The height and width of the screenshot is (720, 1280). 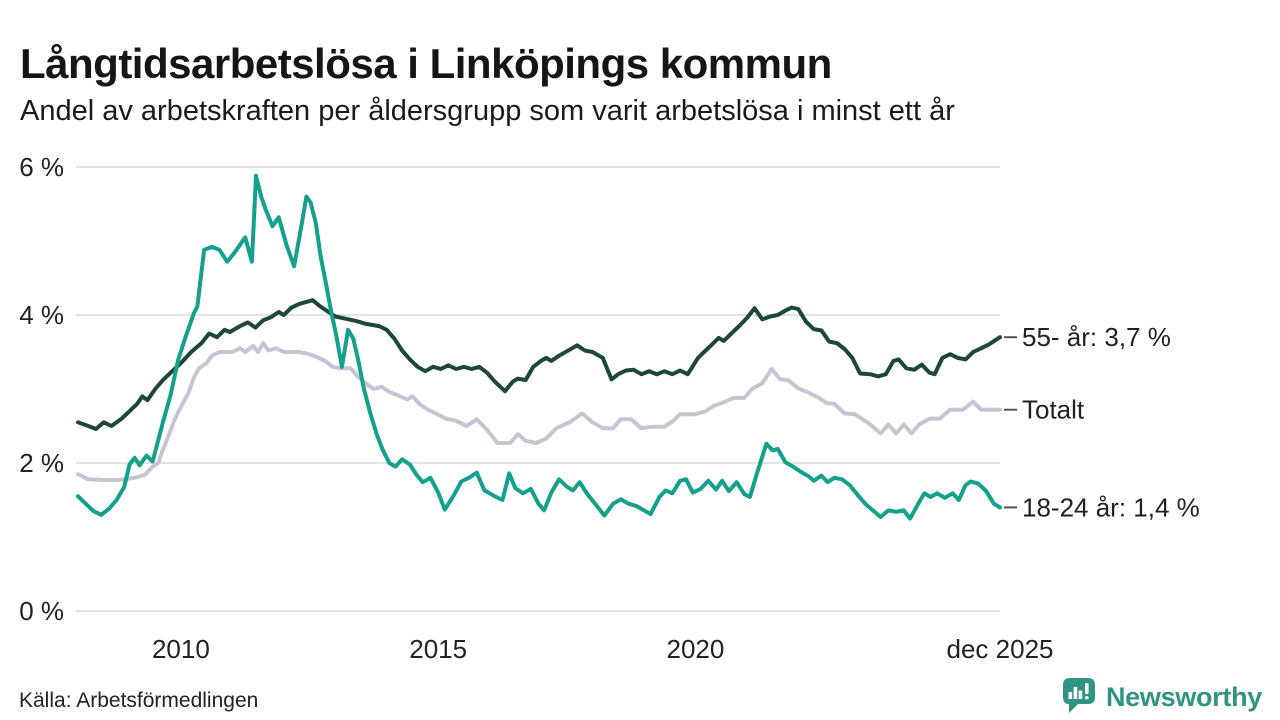 What do you see at coordinates (1086, 688) in the screenshot?
I see `exclamation-stem` at bounding box center [1086, 688].